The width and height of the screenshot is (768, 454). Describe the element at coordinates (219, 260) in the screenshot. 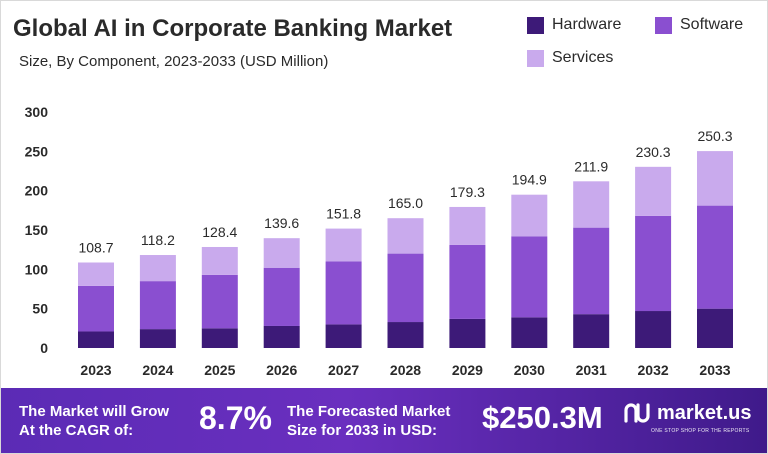

I see `bar-services-2025` at that location.